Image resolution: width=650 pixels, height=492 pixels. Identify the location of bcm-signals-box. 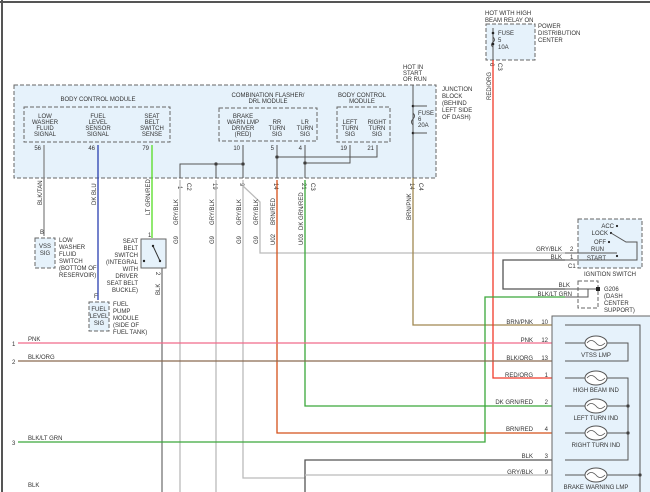
(97, 124).